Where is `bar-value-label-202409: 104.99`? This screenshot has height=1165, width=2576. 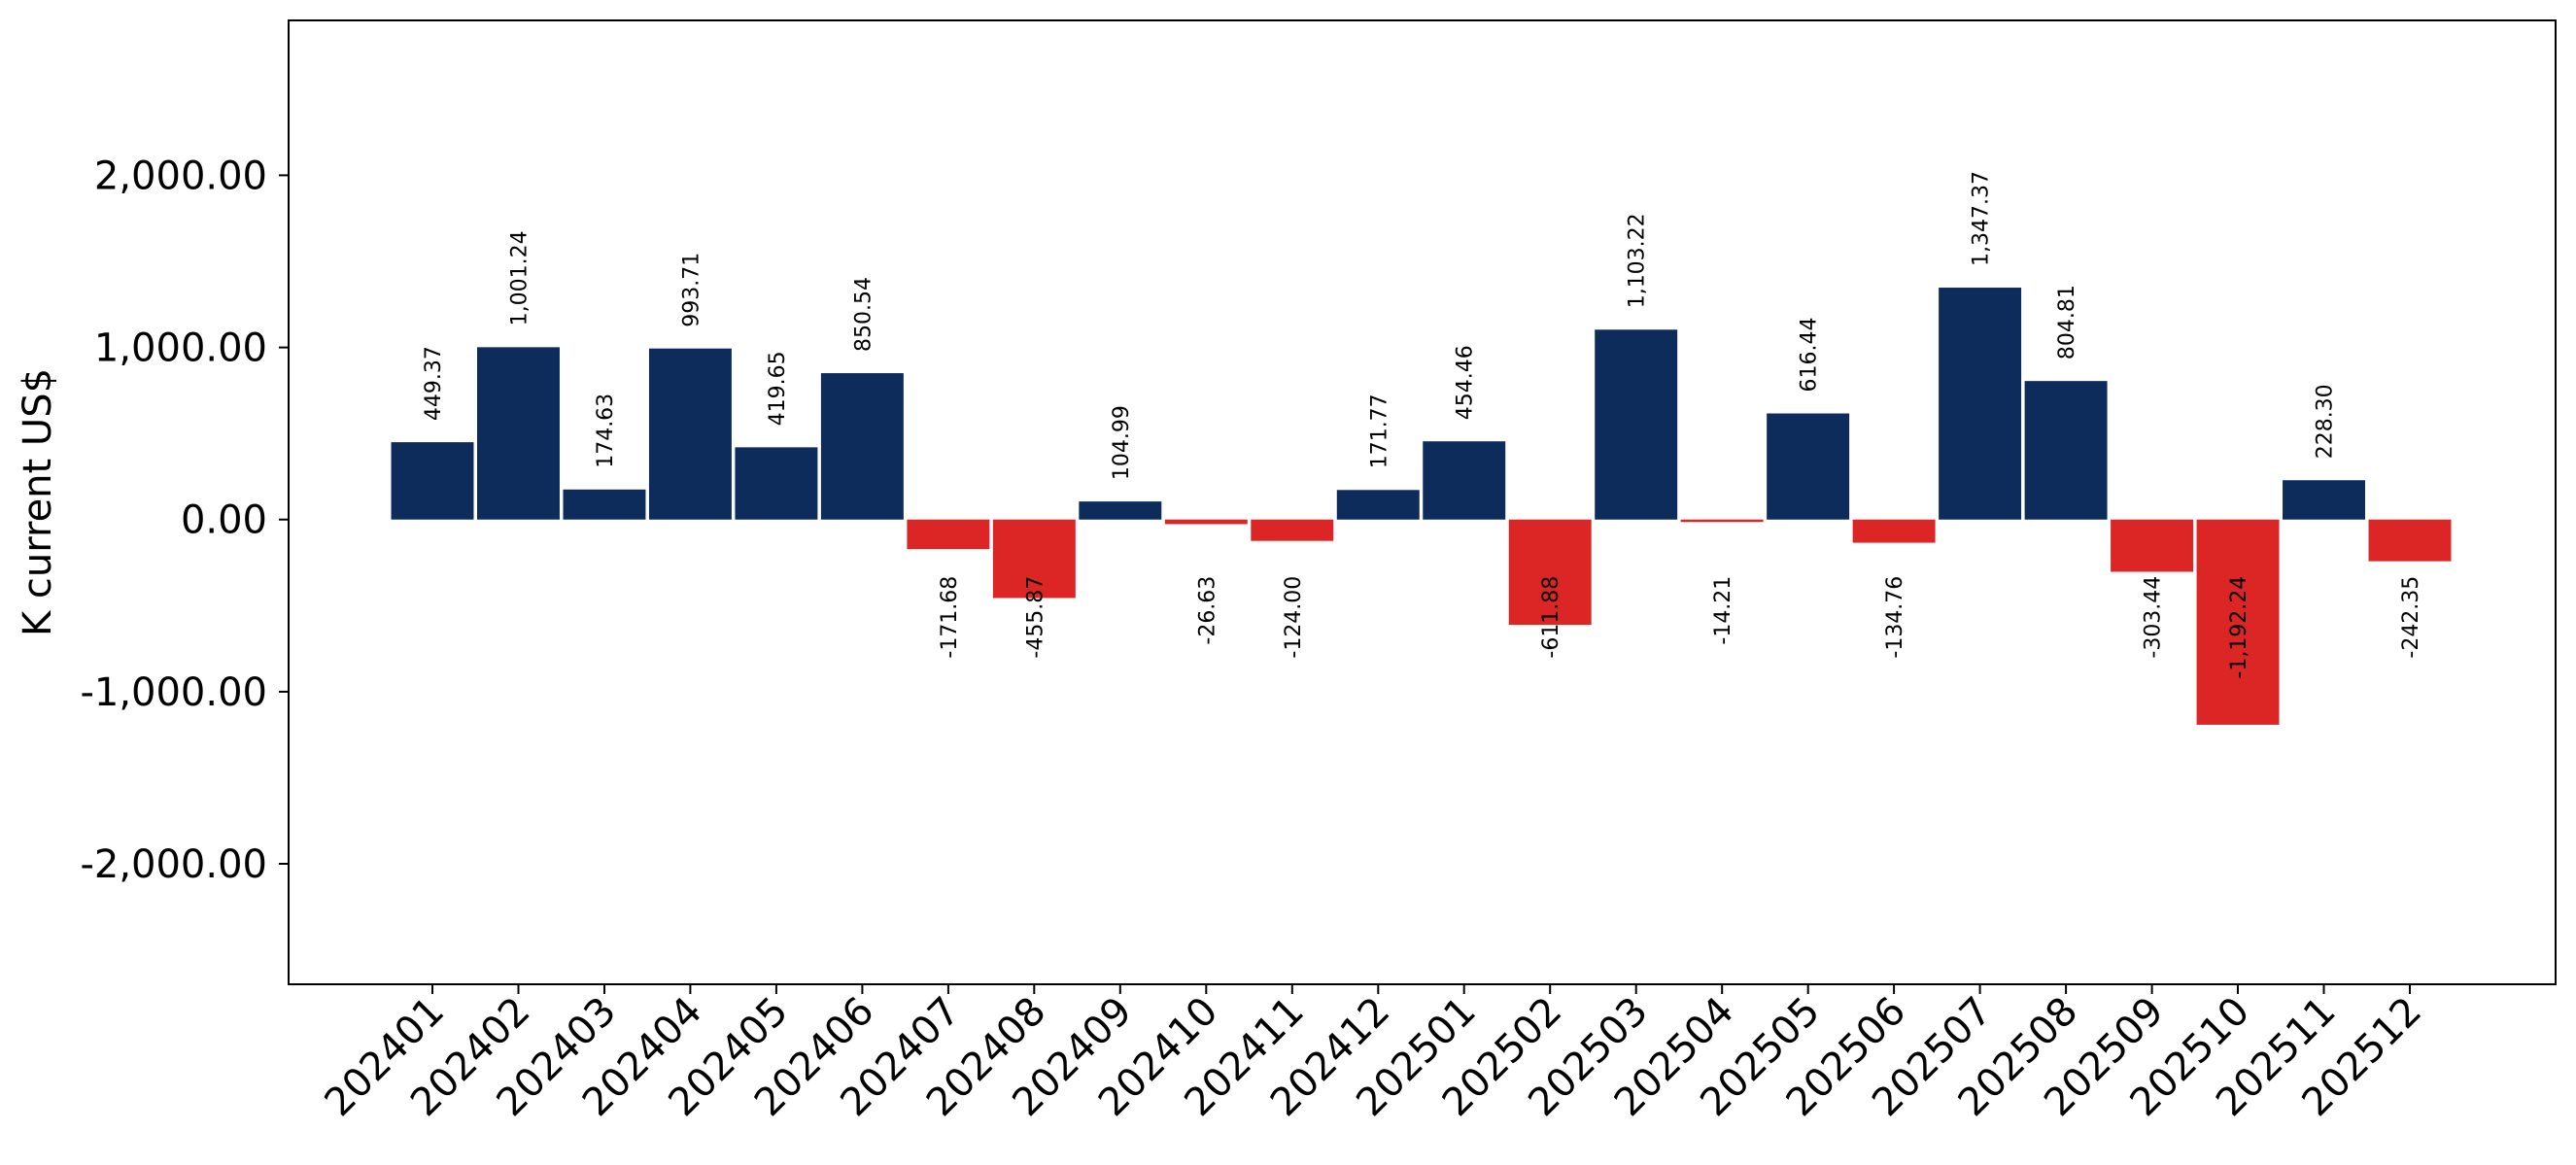 bar-value-label-202409: 104.99 is located at coordinates (1122, 442).